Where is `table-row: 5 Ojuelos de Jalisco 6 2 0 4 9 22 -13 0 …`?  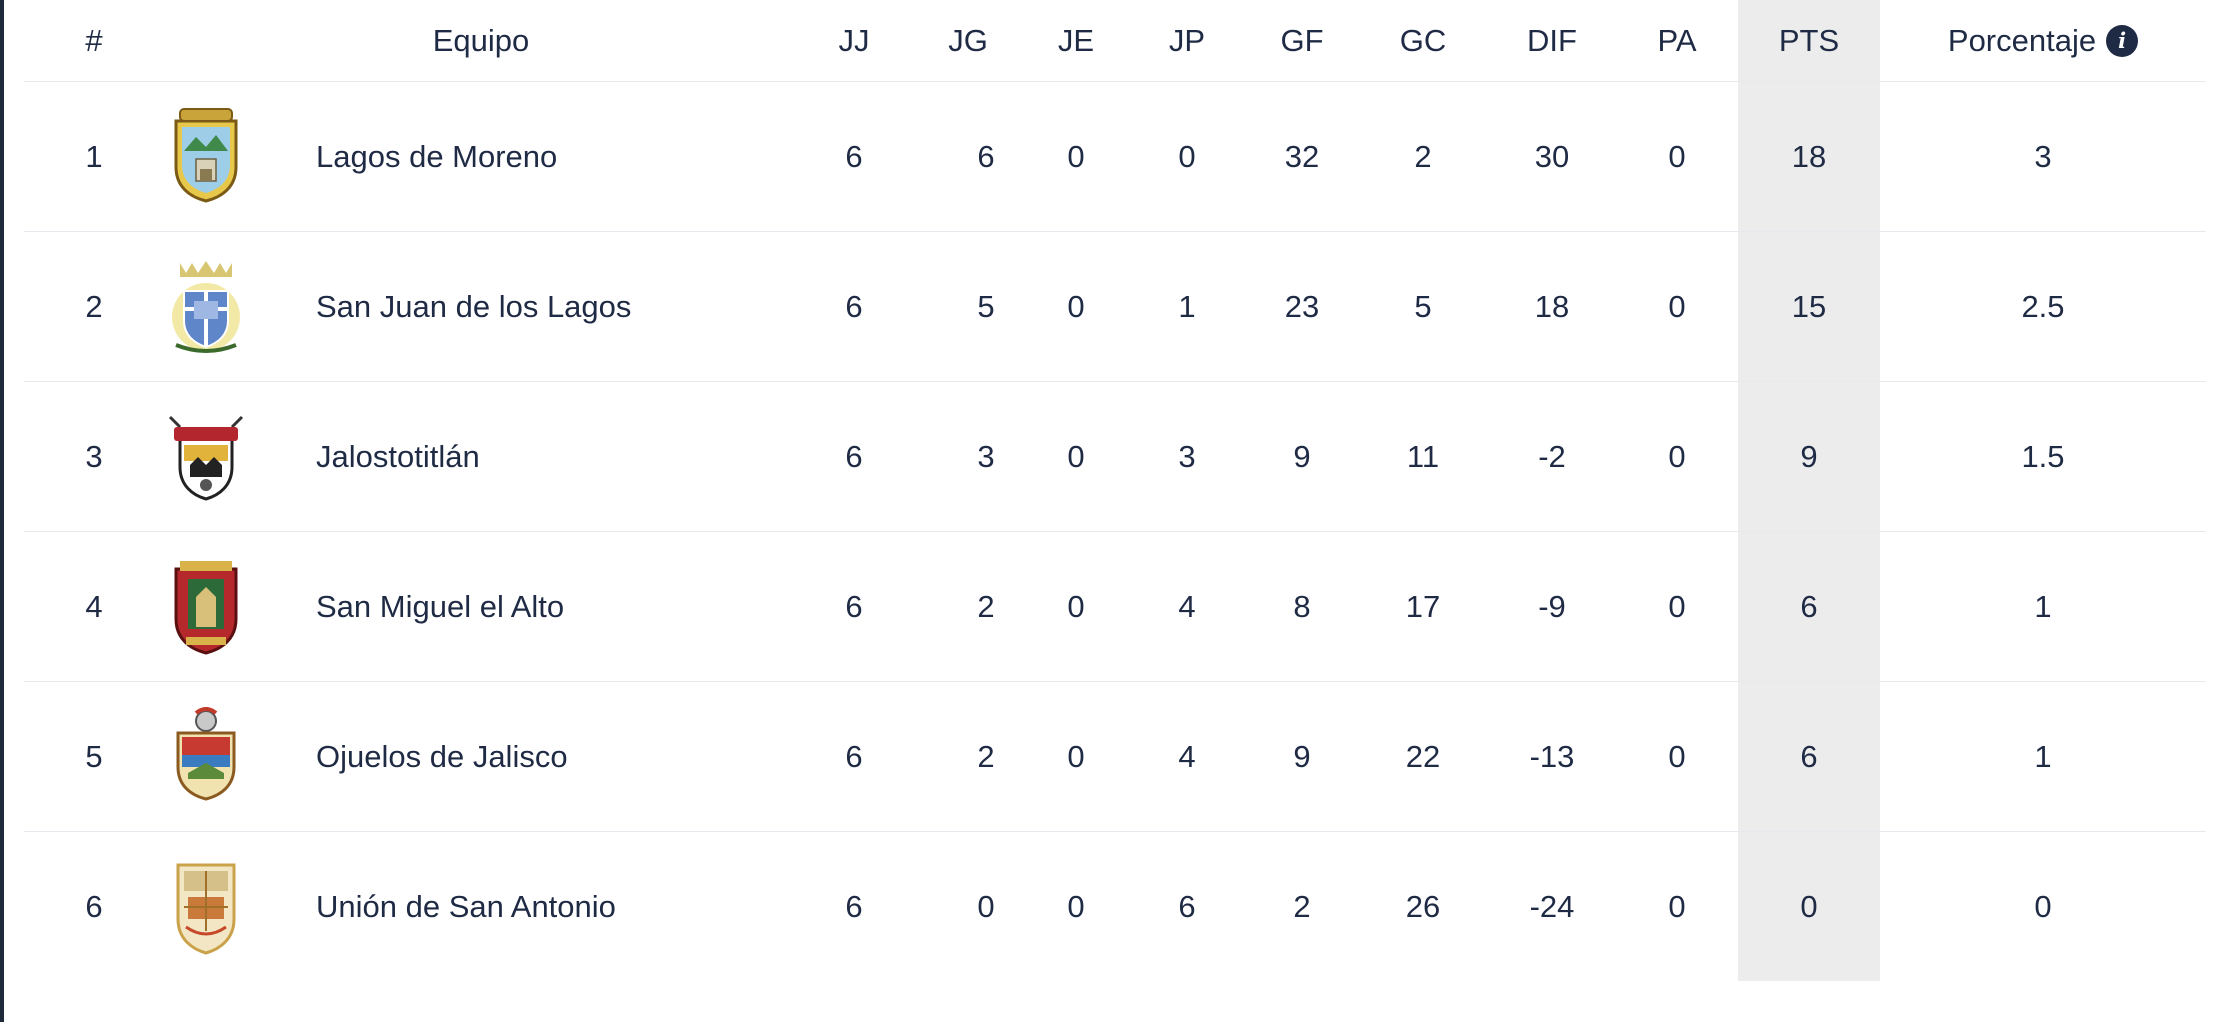
table-row: 5 Ojuelos de Jalisco 6 2 0 4 9 22 -13 0 … is located at coordinates (1115, 757).